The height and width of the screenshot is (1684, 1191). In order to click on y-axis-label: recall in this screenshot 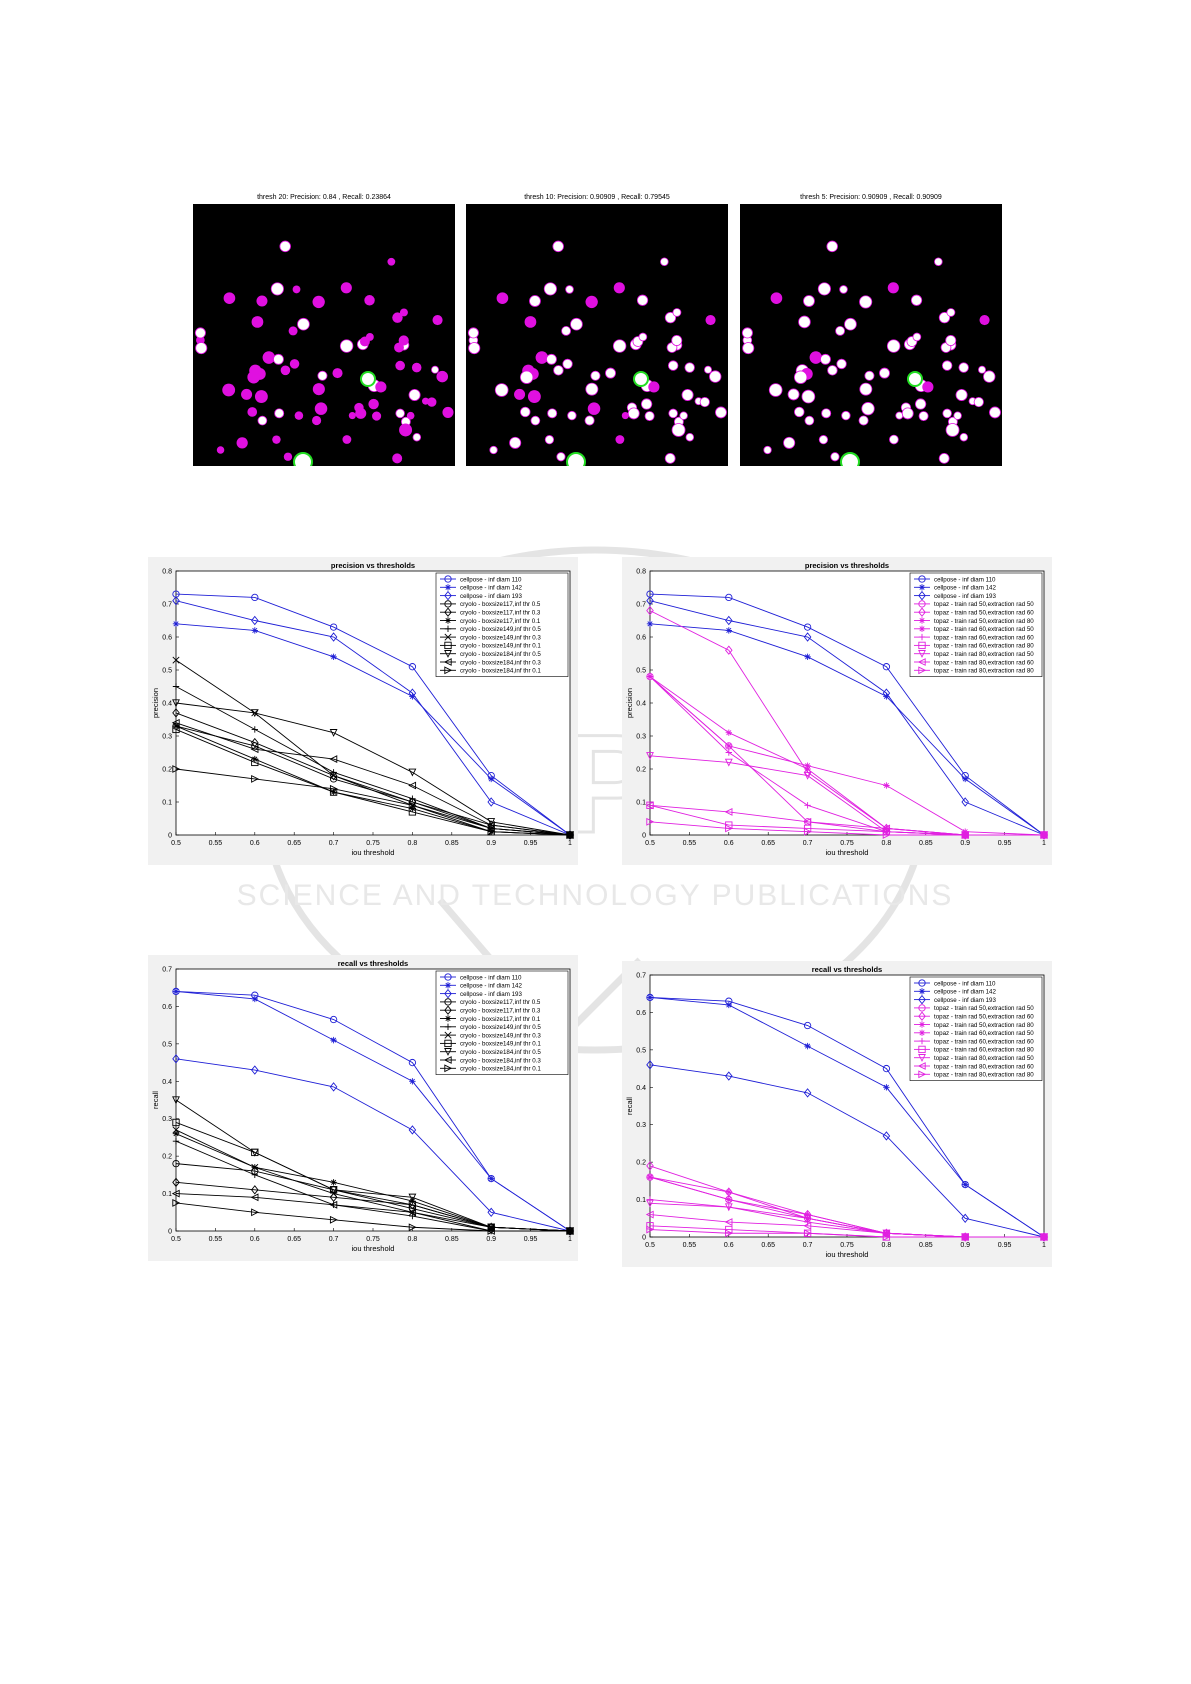, I will do `click(629, 1106)`.